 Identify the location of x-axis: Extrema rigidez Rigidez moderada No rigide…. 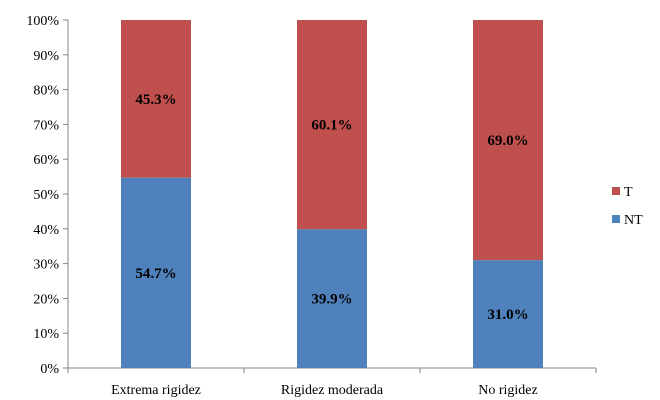
(332, 382).